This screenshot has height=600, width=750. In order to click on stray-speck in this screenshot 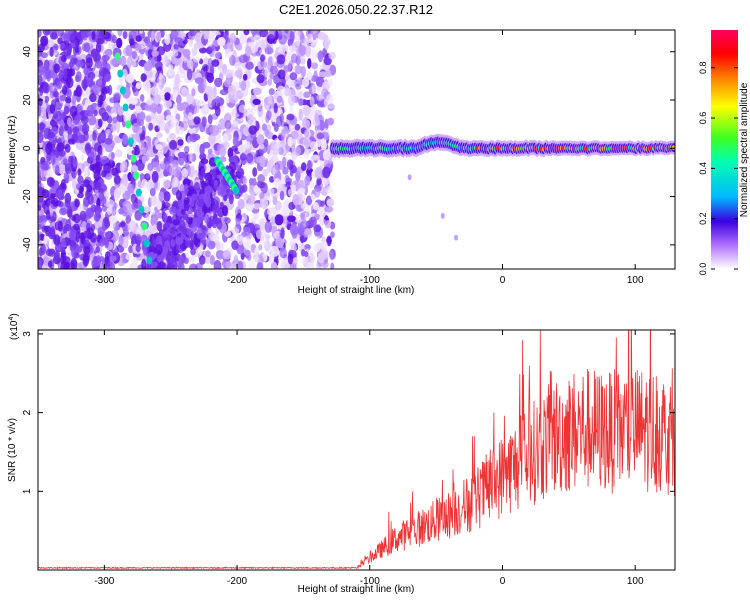, I will do `click(442, 215)`.